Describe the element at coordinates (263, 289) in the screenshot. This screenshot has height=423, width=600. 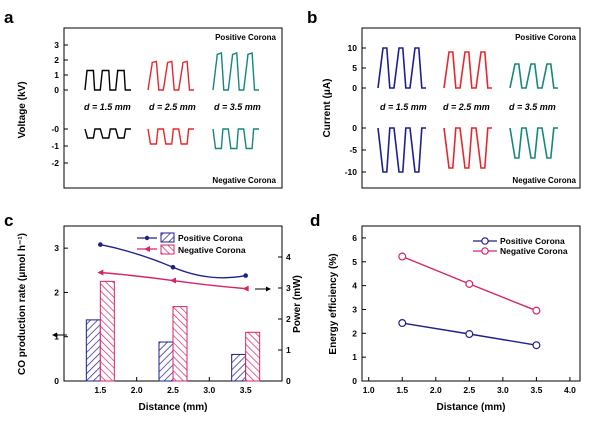
I see `panel-c-right-arrow` at that location.